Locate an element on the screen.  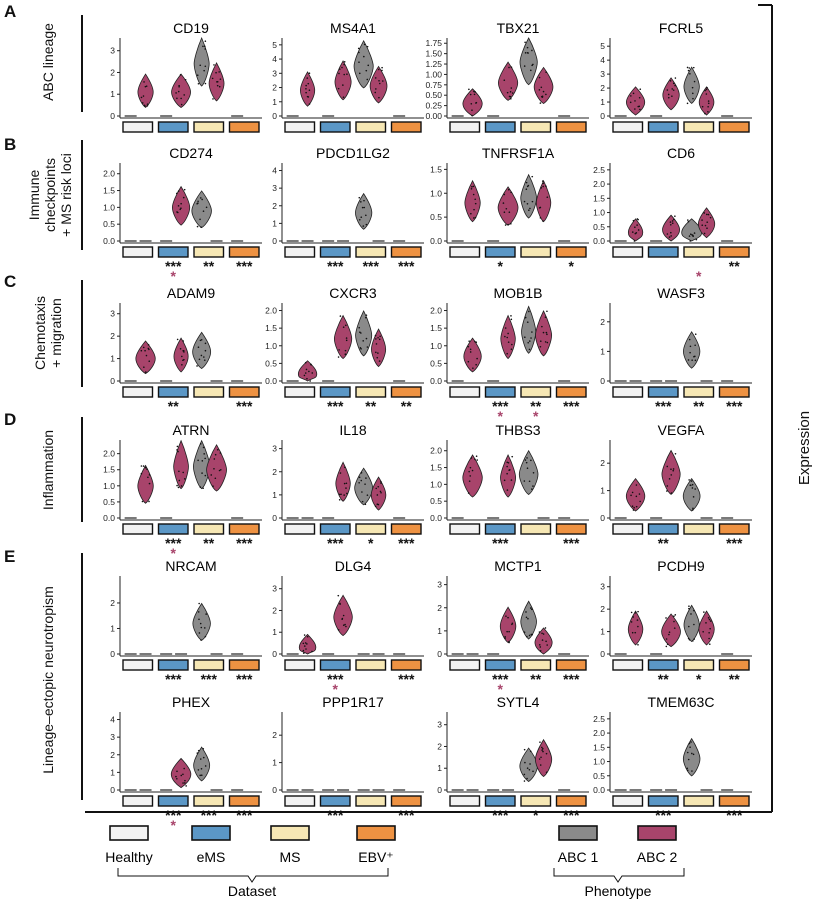
y-tick-label: 0 is located at coordinates (439, 790).